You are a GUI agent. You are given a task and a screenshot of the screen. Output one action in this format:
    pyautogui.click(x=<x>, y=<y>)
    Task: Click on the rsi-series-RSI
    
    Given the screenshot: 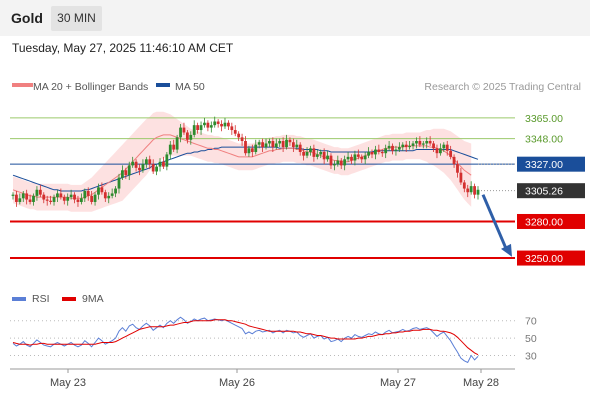 What is the action you would take?
    pyautogui.click(x=245, y=340)
    